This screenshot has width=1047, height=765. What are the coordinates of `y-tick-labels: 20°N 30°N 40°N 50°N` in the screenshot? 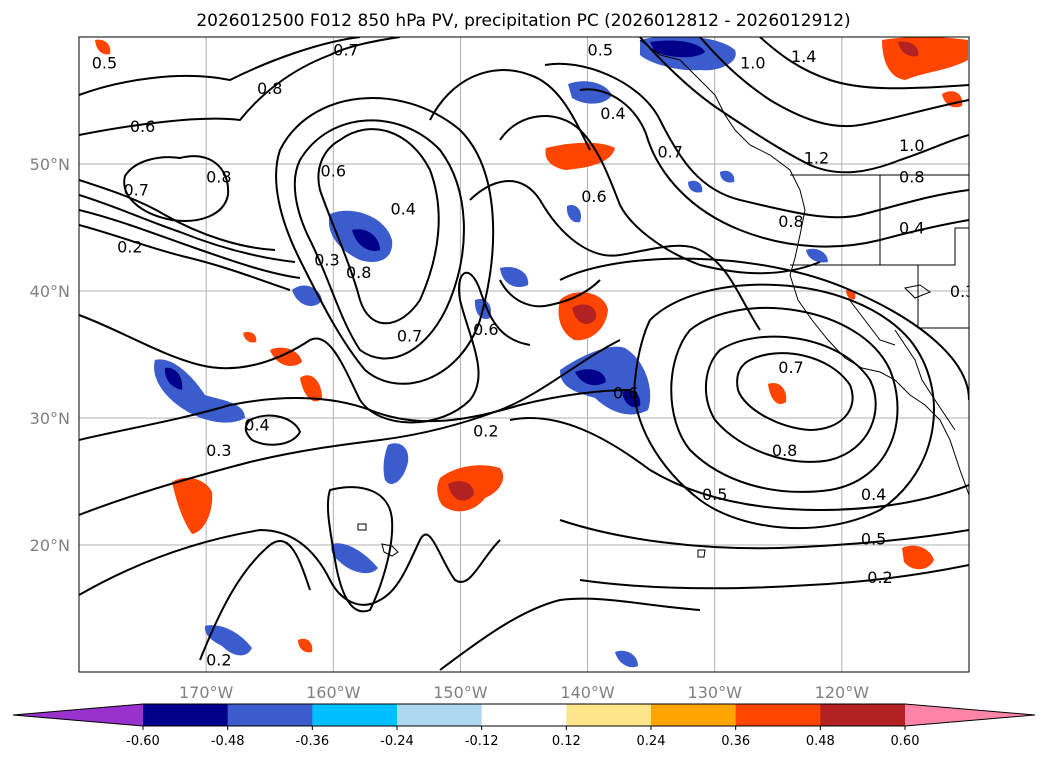 It's located at (50, 355).